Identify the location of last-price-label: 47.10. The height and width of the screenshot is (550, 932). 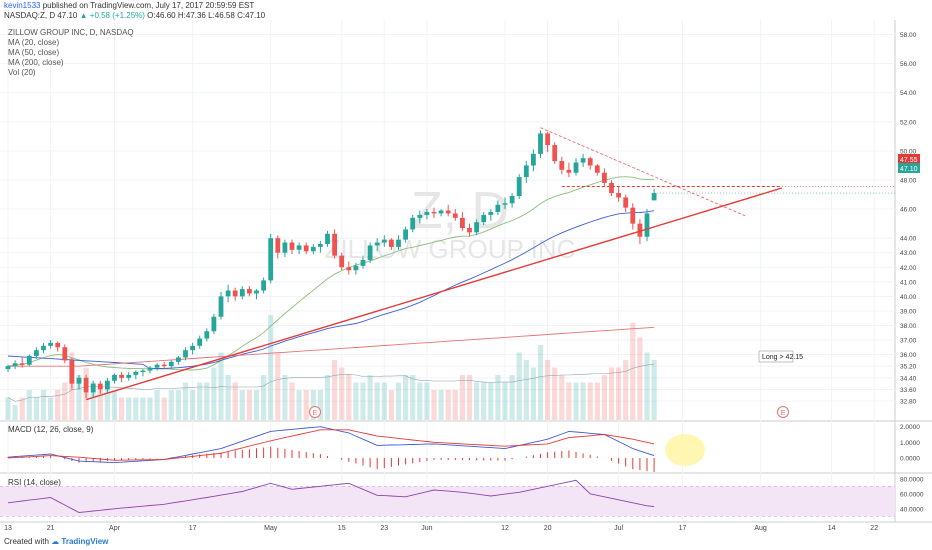
(909, 169).